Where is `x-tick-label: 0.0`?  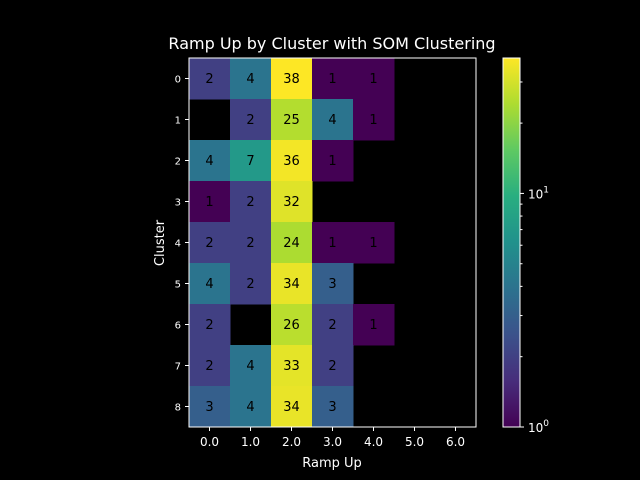 x-tick-label: 0.0 is located at coordinates (209, 442).